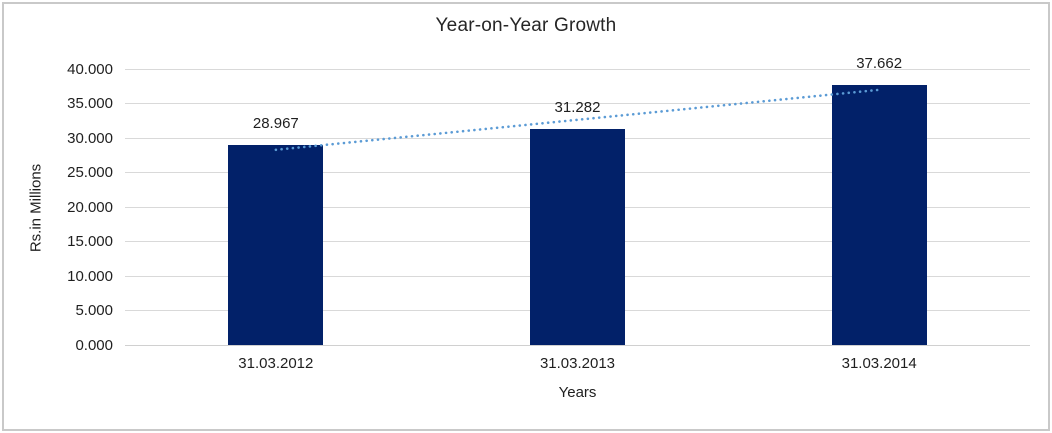 This screenshot has height=433, width=1052. What do you see at coordinates (94, 310) in the screenshot?
I see `y-tick-label: 5.000` at bounding box center [94, 310].